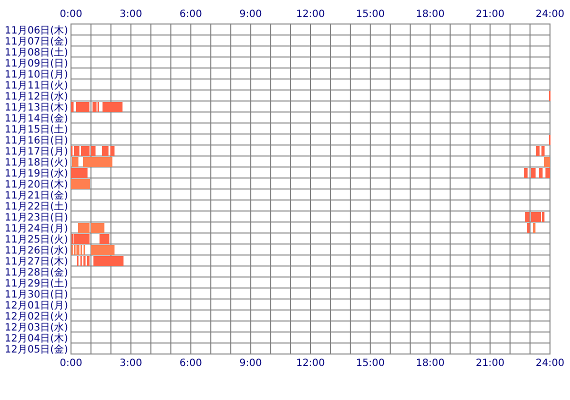 This screenshot has width=570, height=400. What do you see at coordinates (36, 118) in the screenshot?
I see `y-tick-label: 11月14日(金)` at bounding box center [36, 118].